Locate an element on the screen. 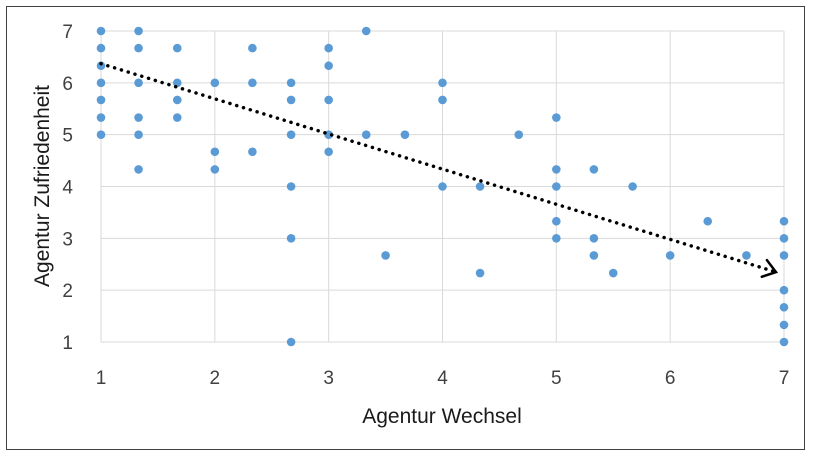 The width and height of the screenshot is (813, 456). x-tick-label: 4 is located at coordinates (442, 378).